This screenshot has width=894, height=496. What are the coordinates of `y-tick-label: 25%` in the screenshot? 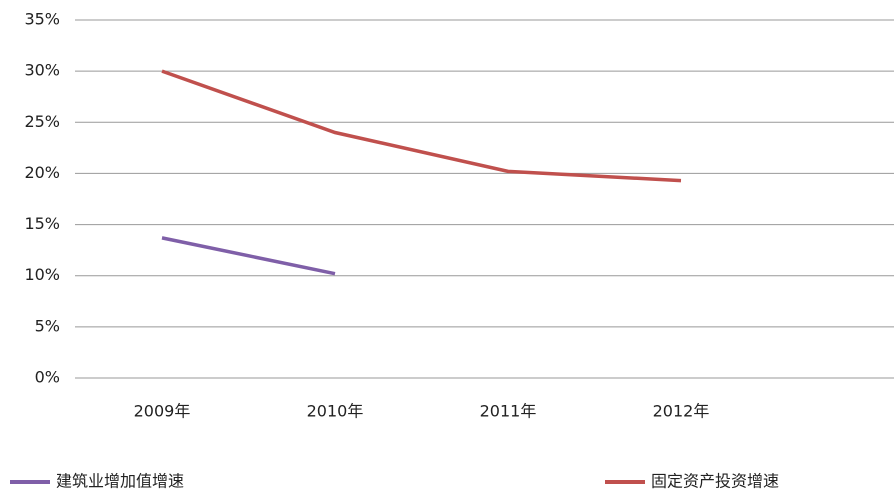 It's located at (42, 121).